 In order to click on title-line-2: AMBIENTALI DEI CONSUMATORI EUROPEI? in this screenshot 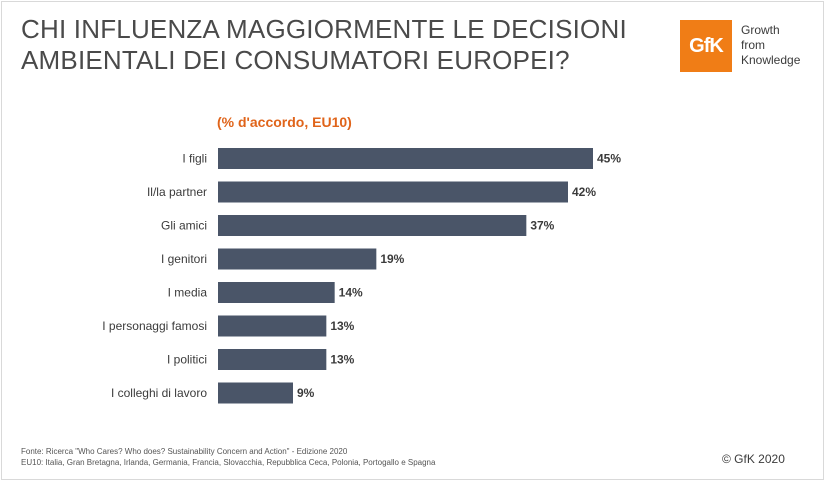, I will do `click(295, 60)`.